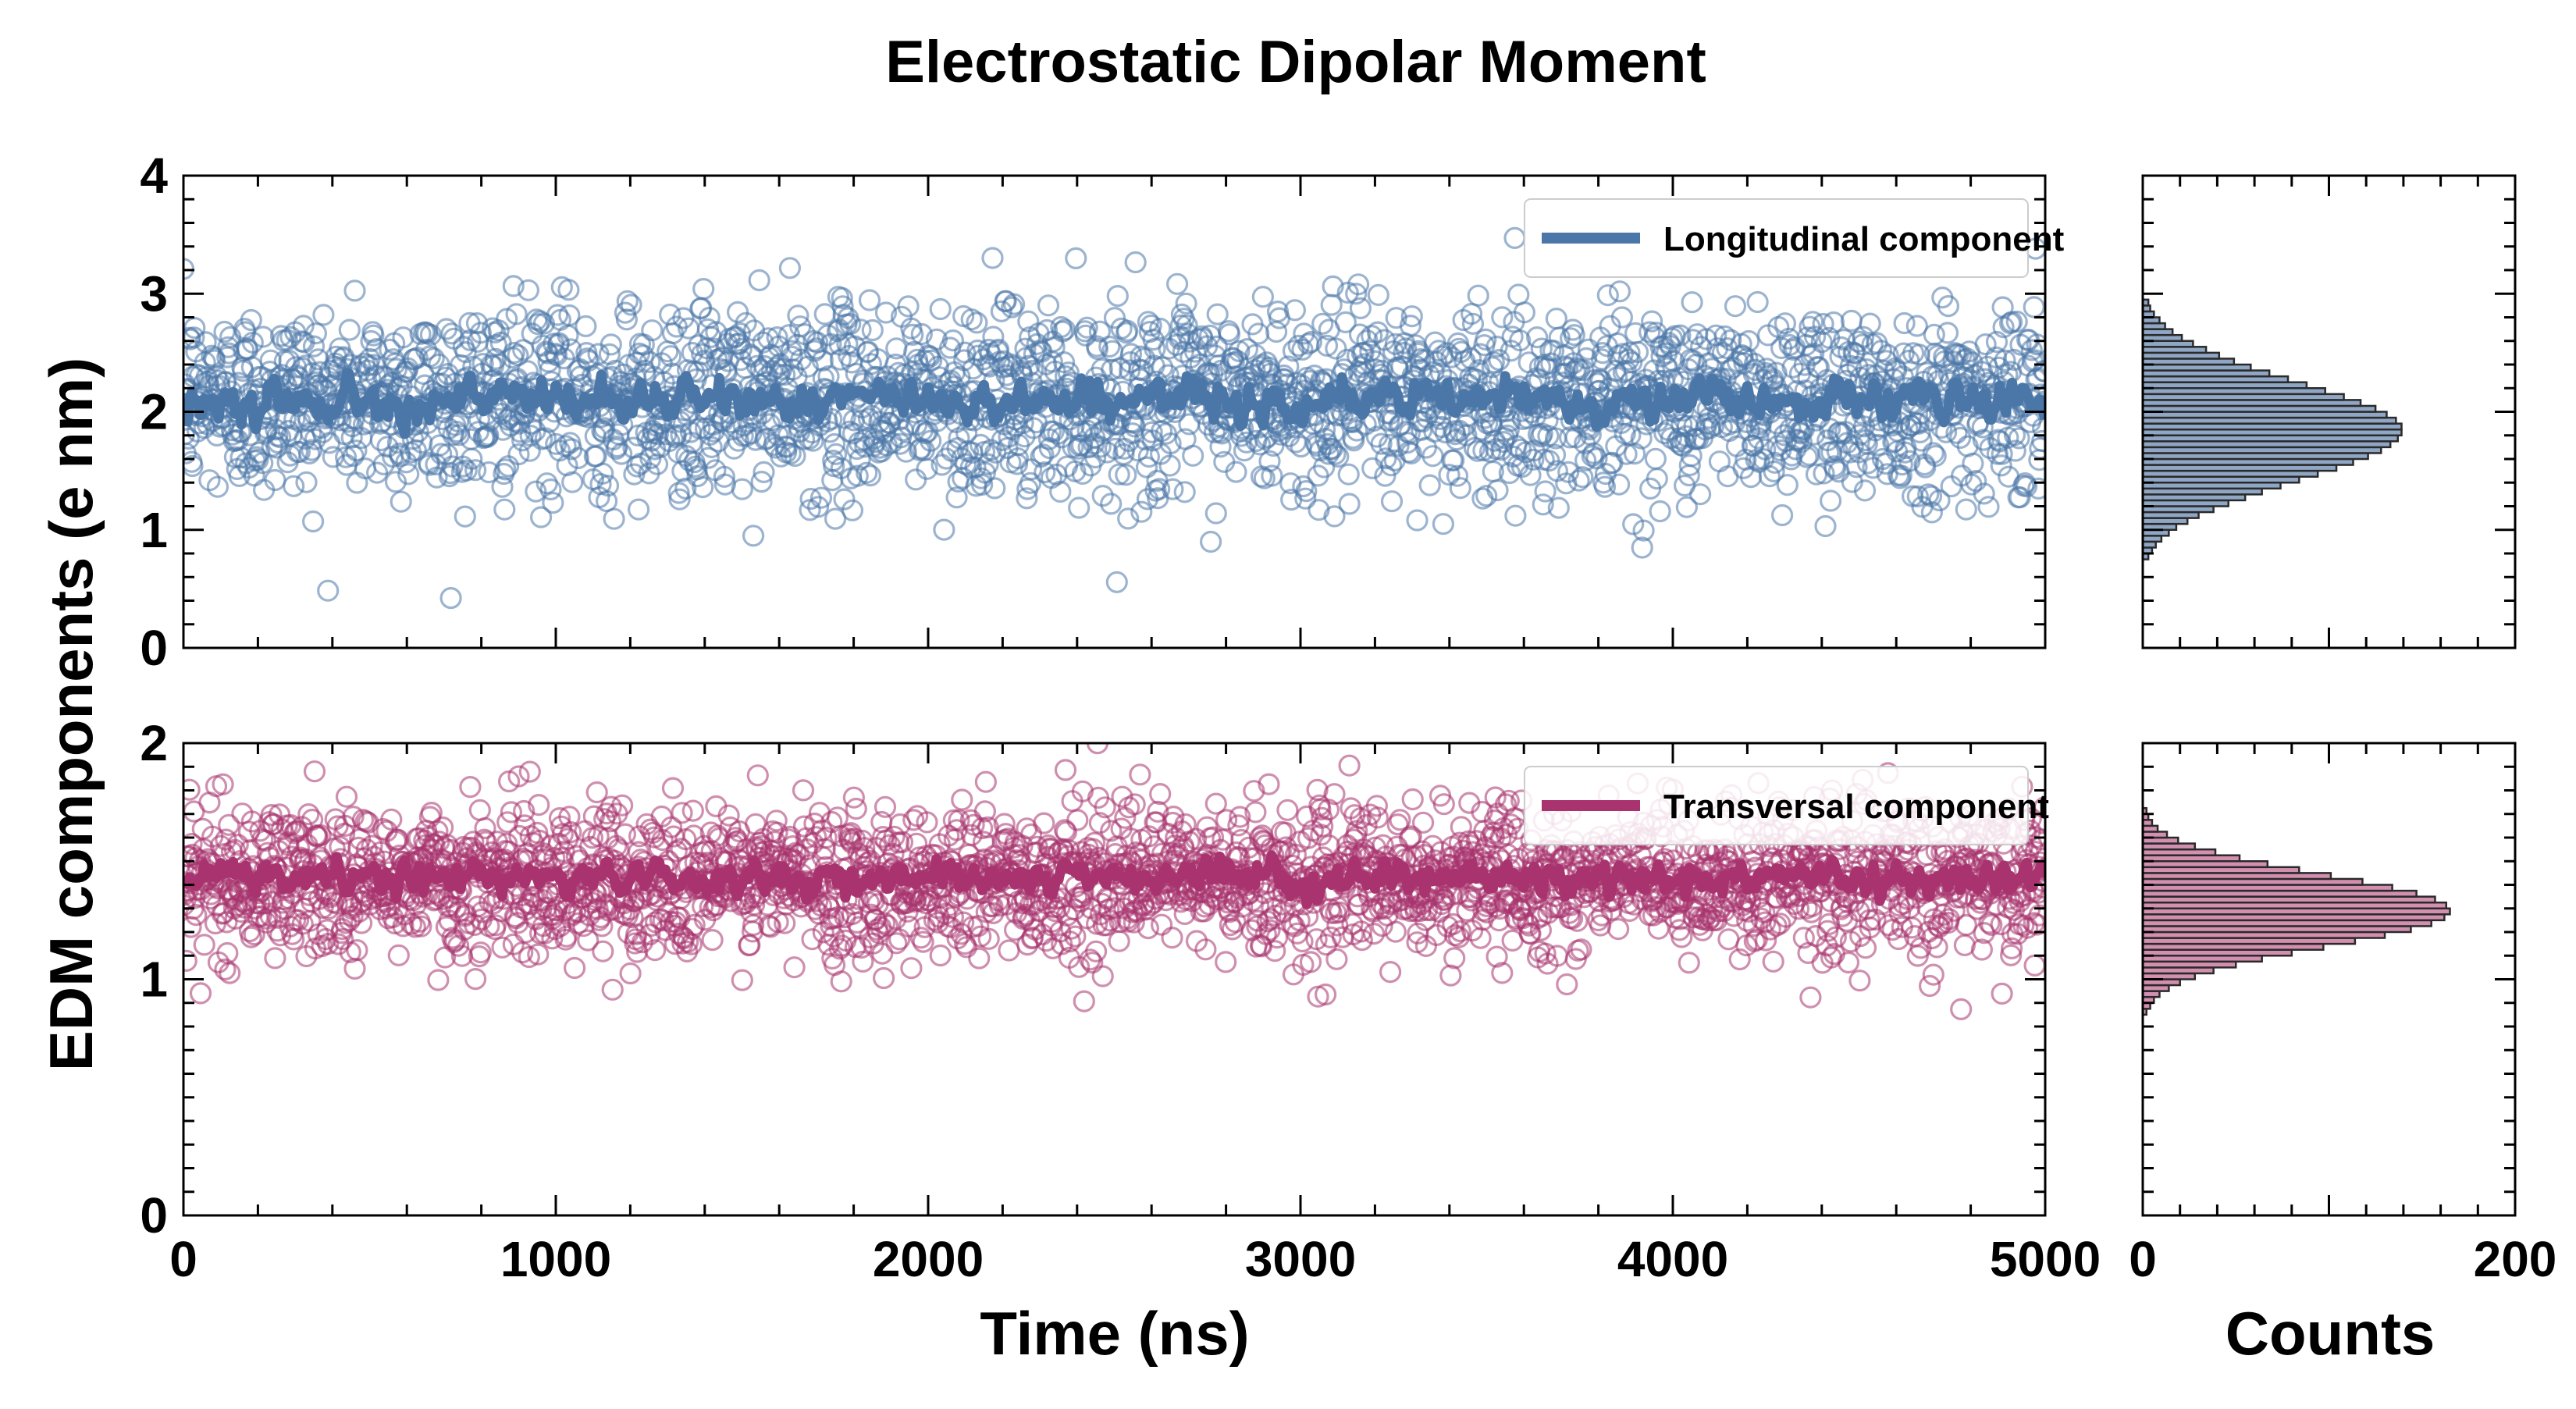  What do you see at coordinates (154, 176) in the screenshot?
I see `y-tick-label-longitudinal: 4` at bounding box center [154, 176].